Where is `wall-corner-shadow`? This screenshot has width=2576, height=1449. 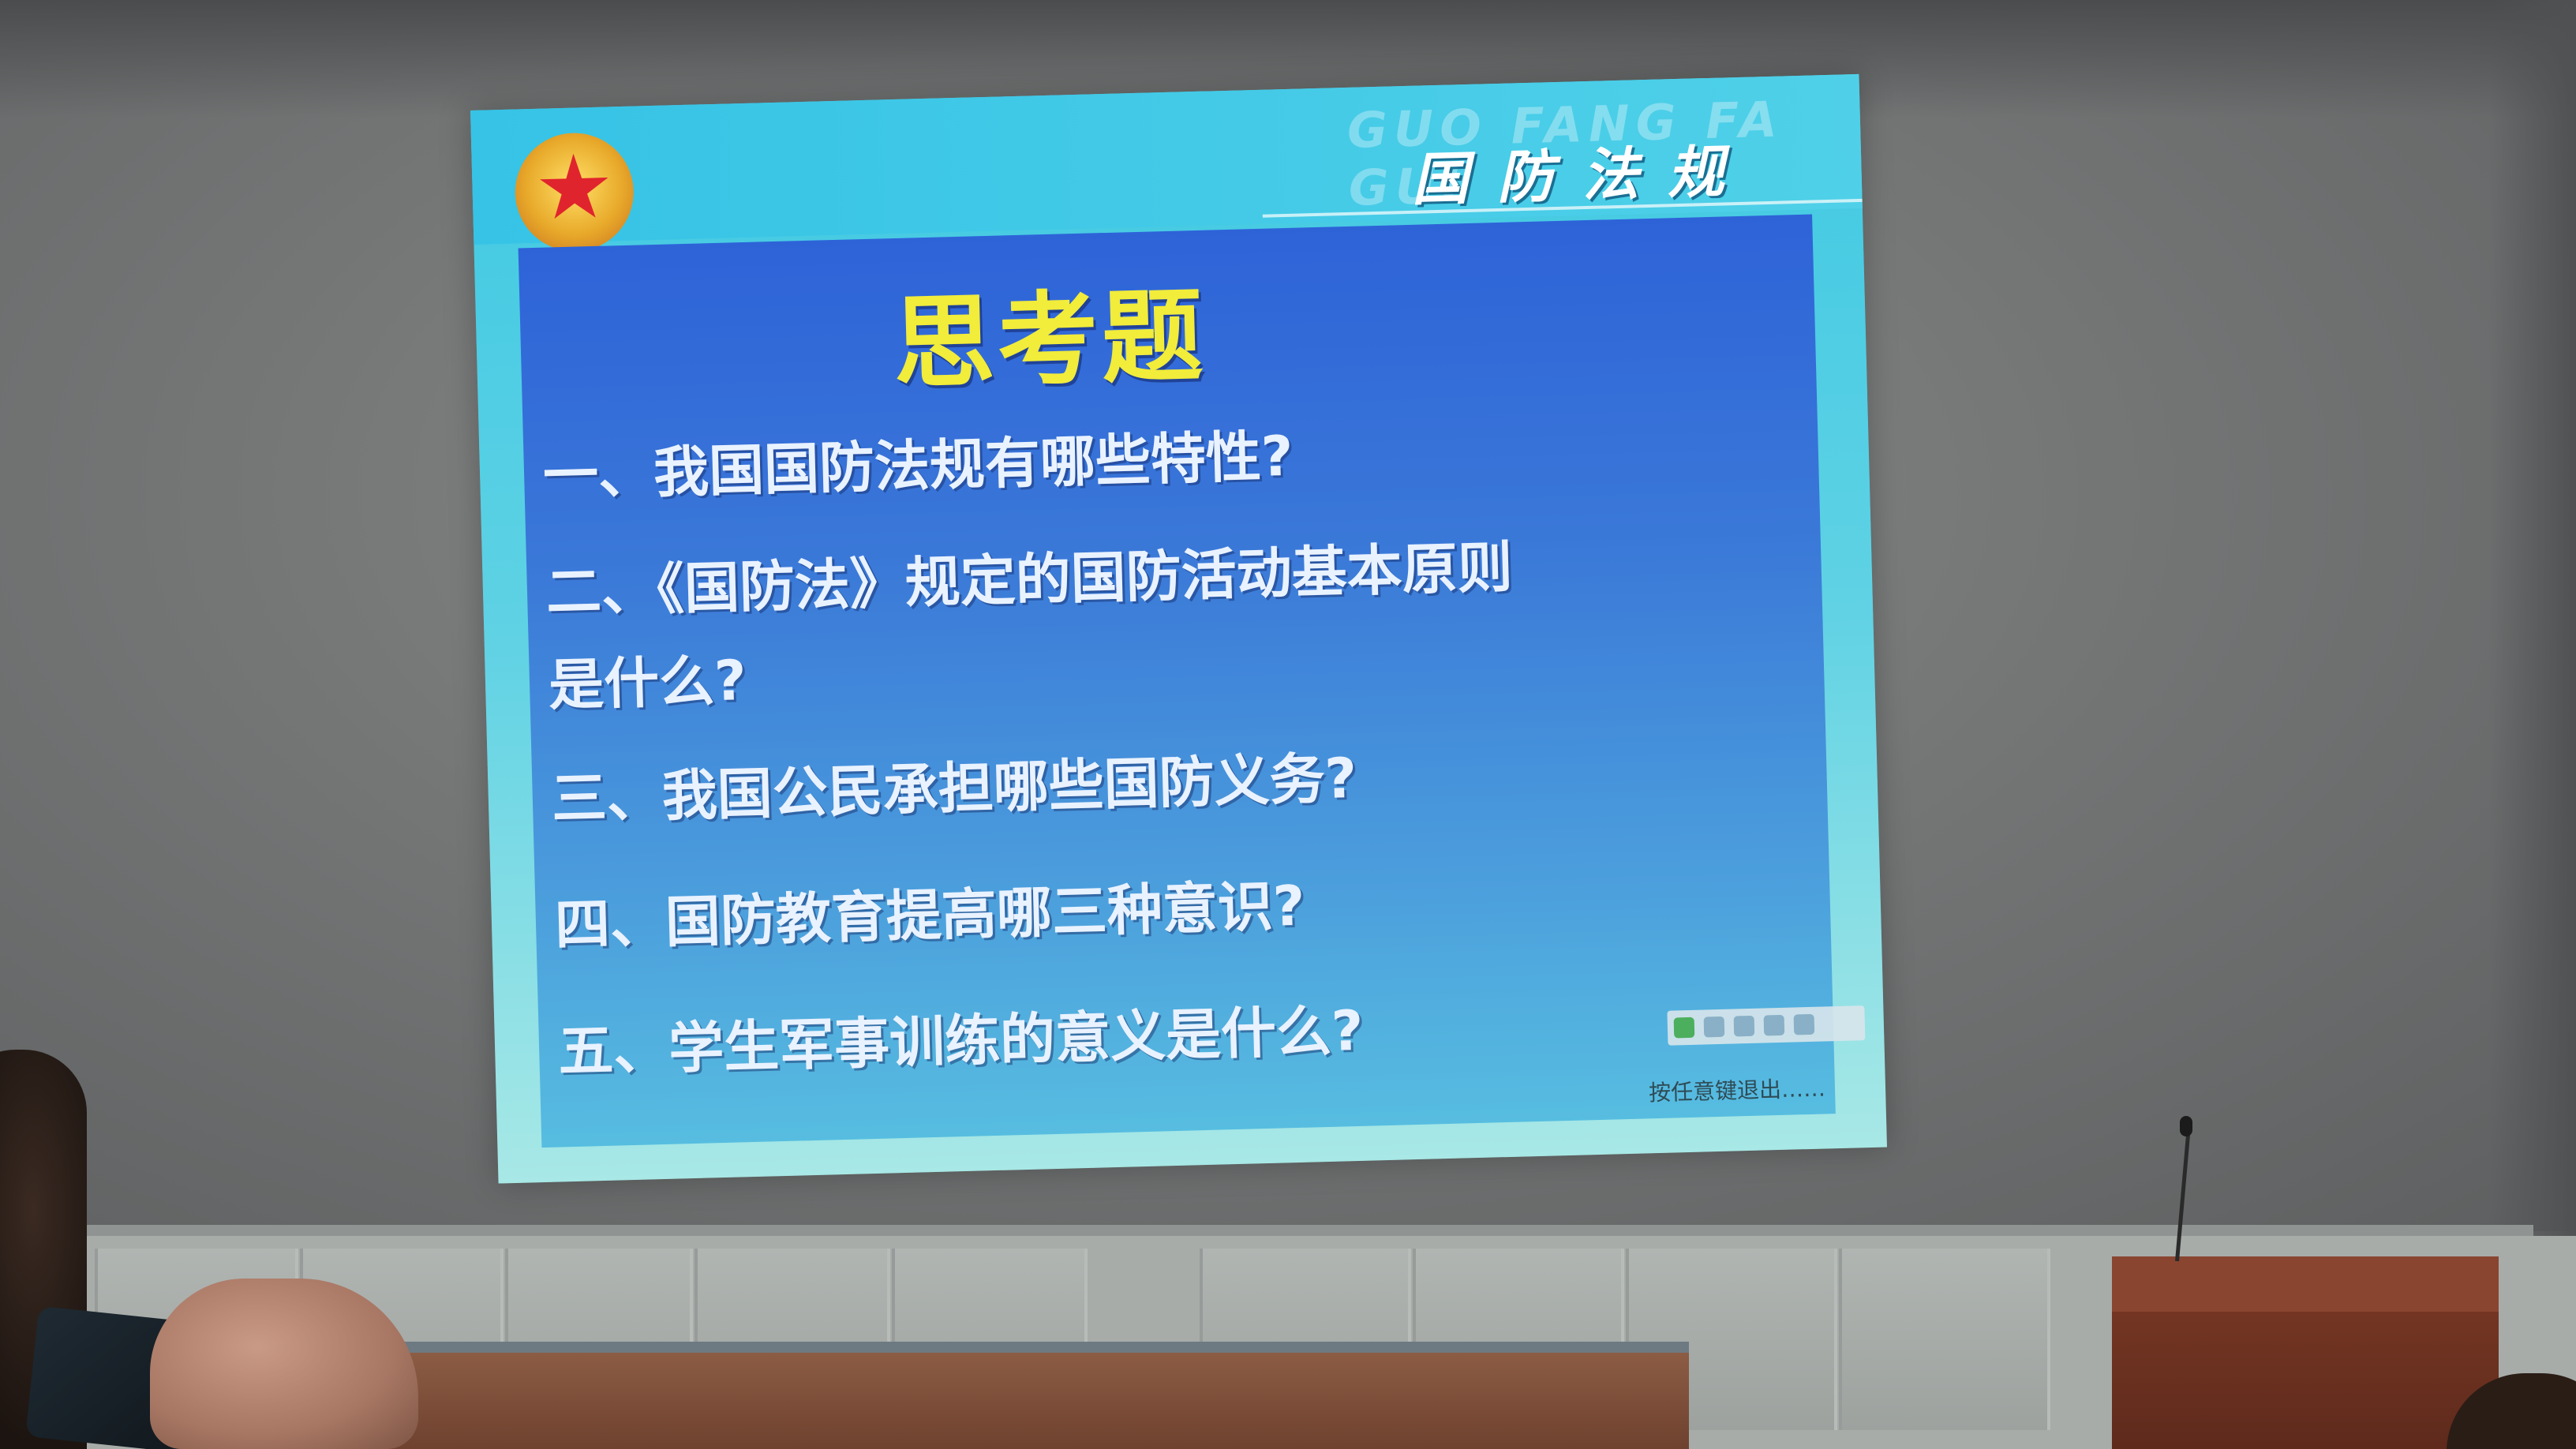
wall-corner-shadow is located at coordinates (2532, 724).